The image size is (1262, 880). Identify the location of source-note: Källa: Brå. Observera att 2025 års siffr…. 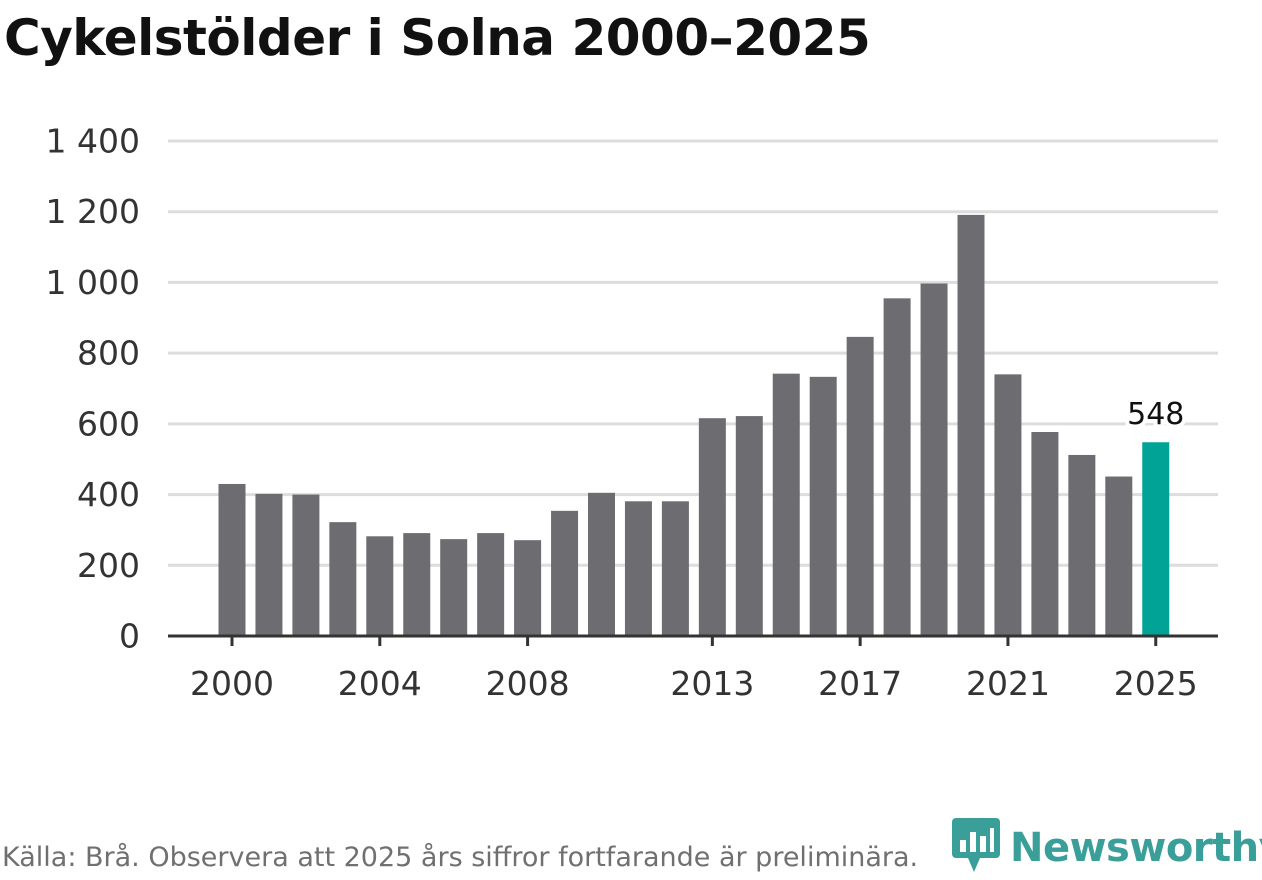
(460, 857).